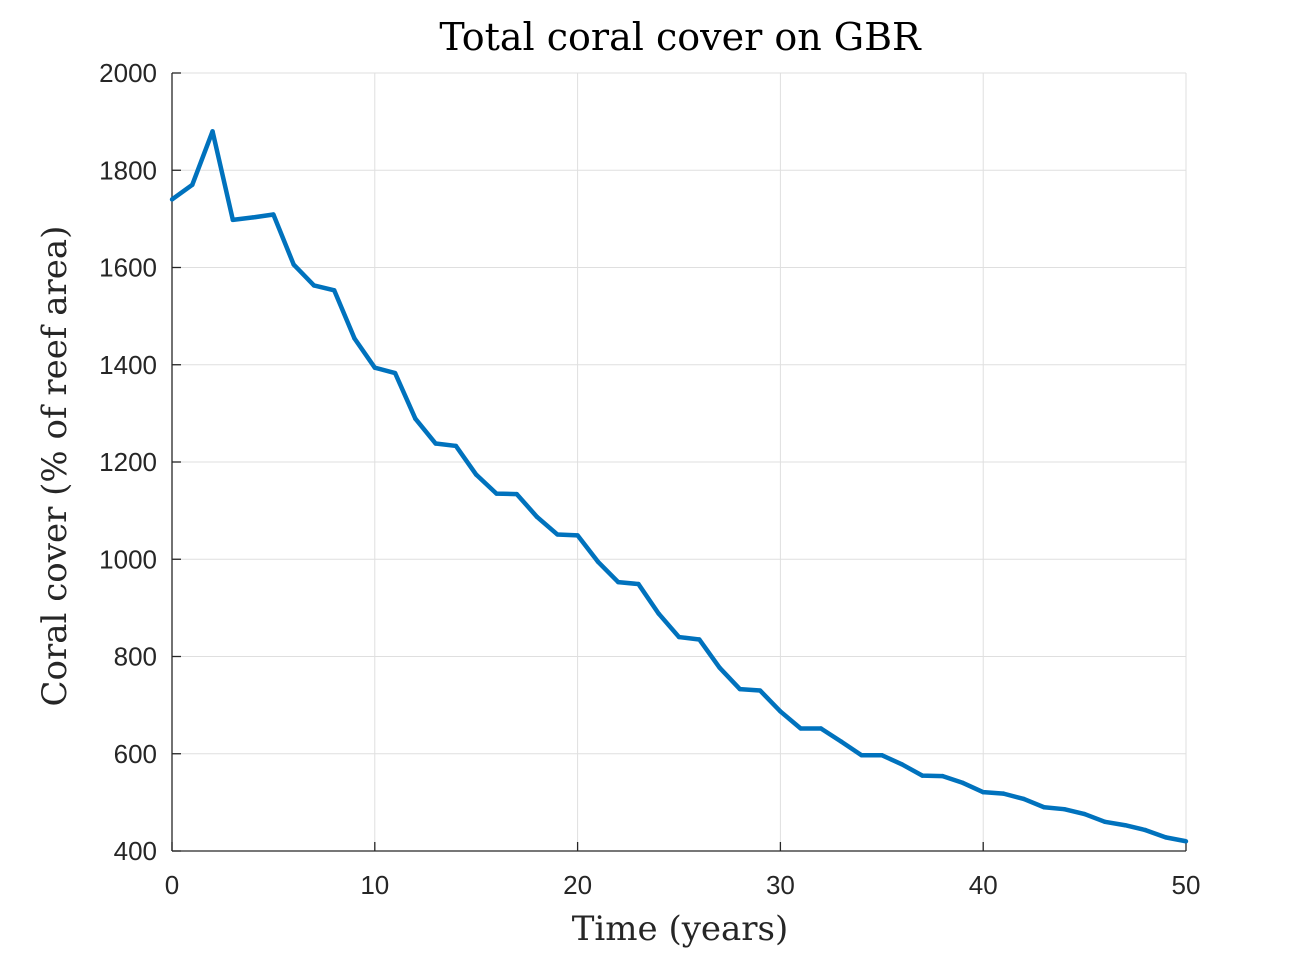 Image resolution: width=1312 pixels, height=956 pixels. I want to click on y-tick-label: 800, so click(135, 657).